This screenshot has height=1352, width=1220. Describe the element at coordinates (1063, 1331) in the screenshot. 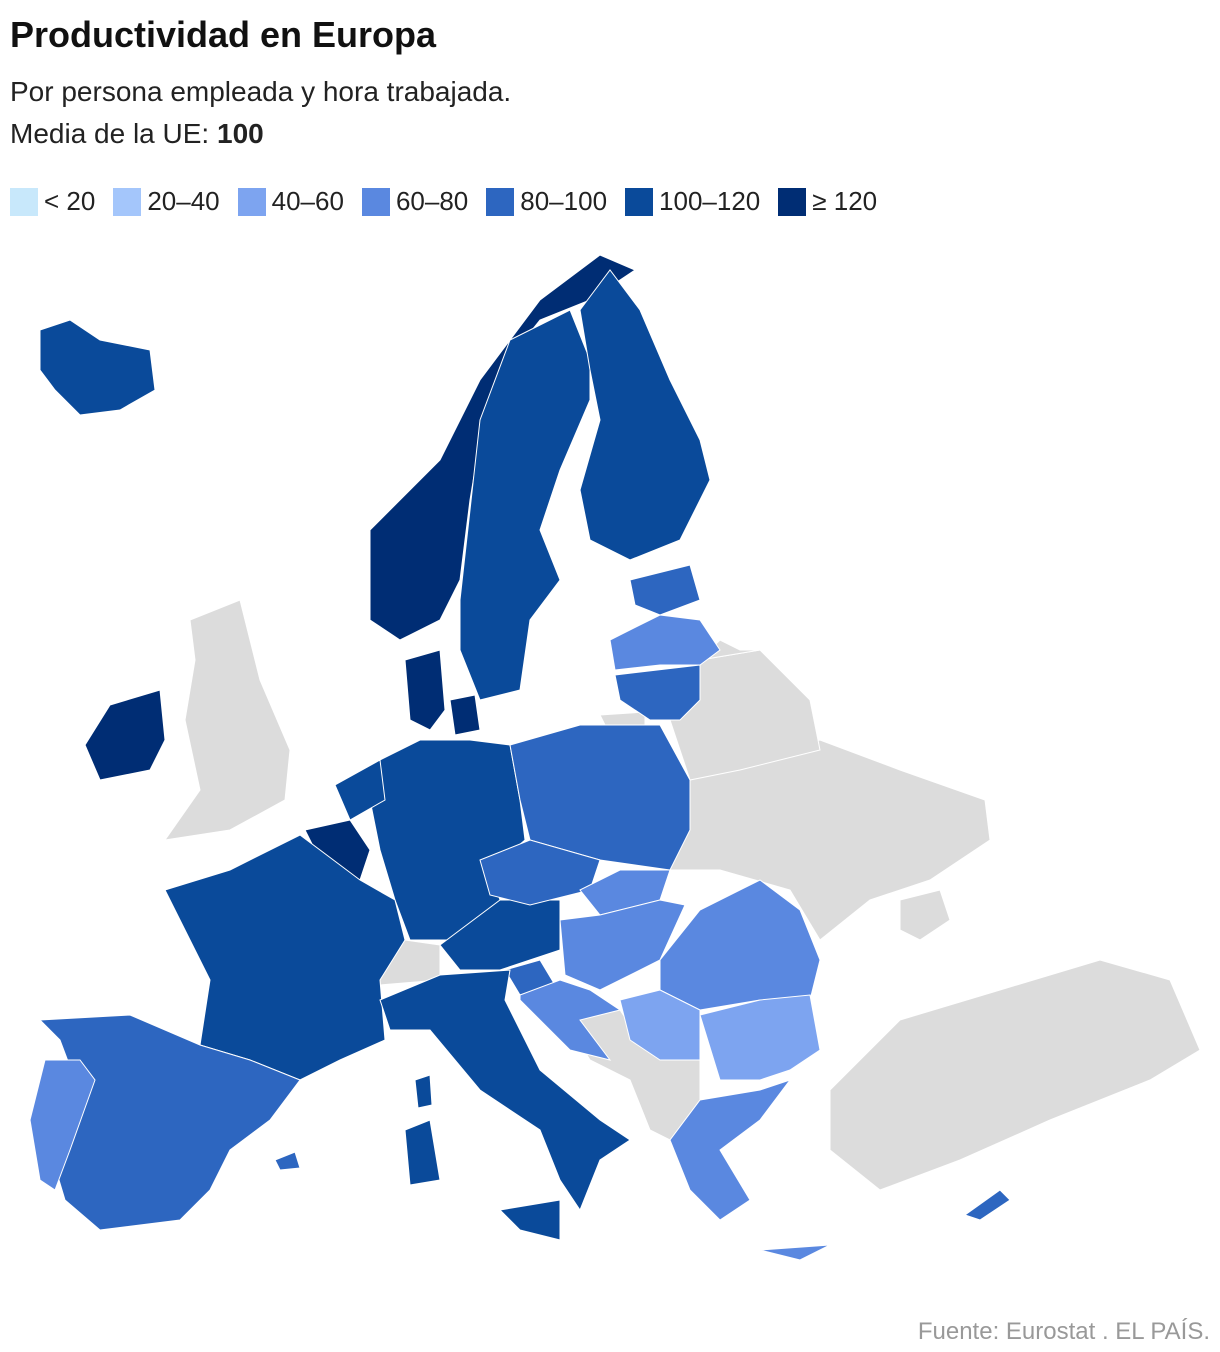

I see `source: Fuente: Eurostat . EL PAÍS.` at that location.